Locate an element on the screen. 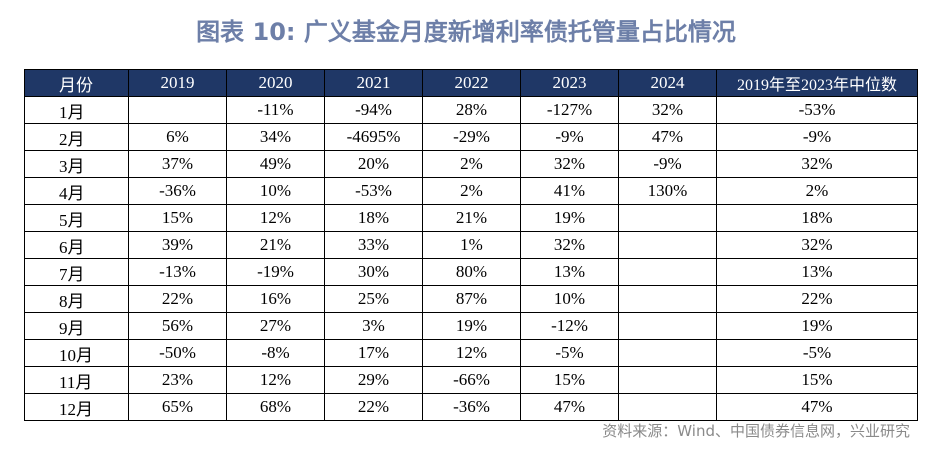 This screenshot has width=932, height=457. table-row: 10月 -50% -8% 17% 12% -5% -5% is located at coordinates (471, 353).